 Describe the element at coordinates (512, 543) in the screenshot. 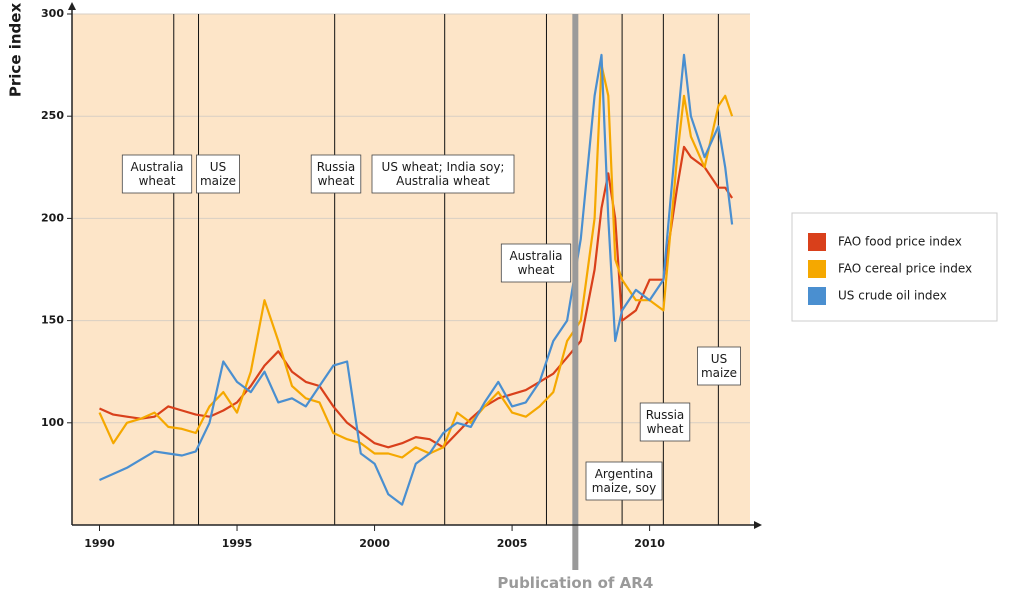

I see `x-tick-label: 2005` at that location.